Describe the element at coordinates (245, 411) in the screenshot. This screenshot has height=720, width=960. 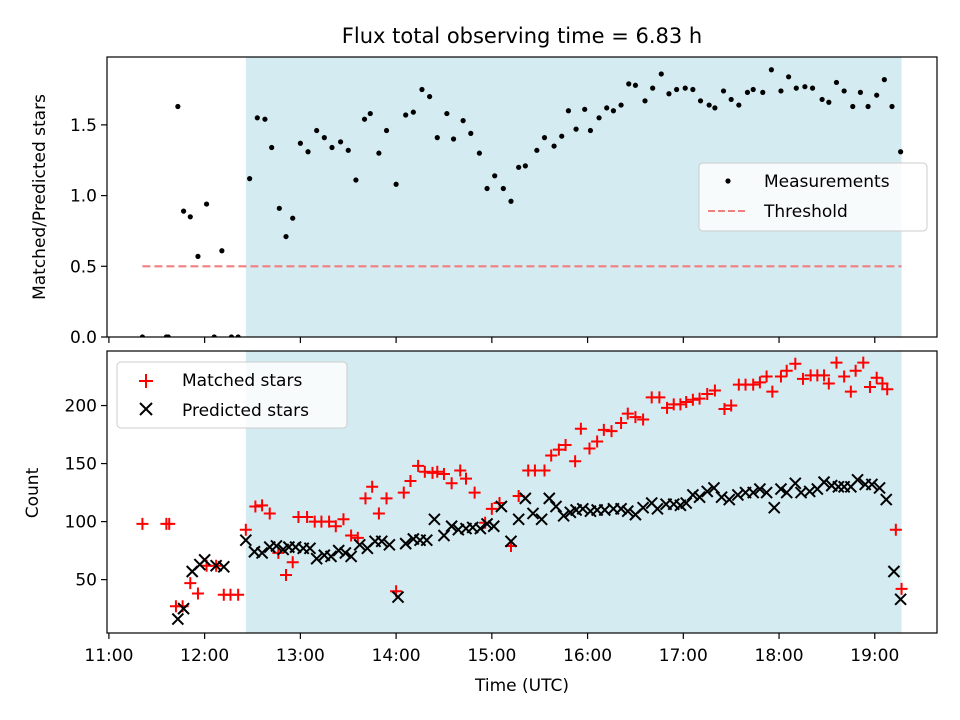
I see `legend-predicted-label: Predicted stars` at that location.